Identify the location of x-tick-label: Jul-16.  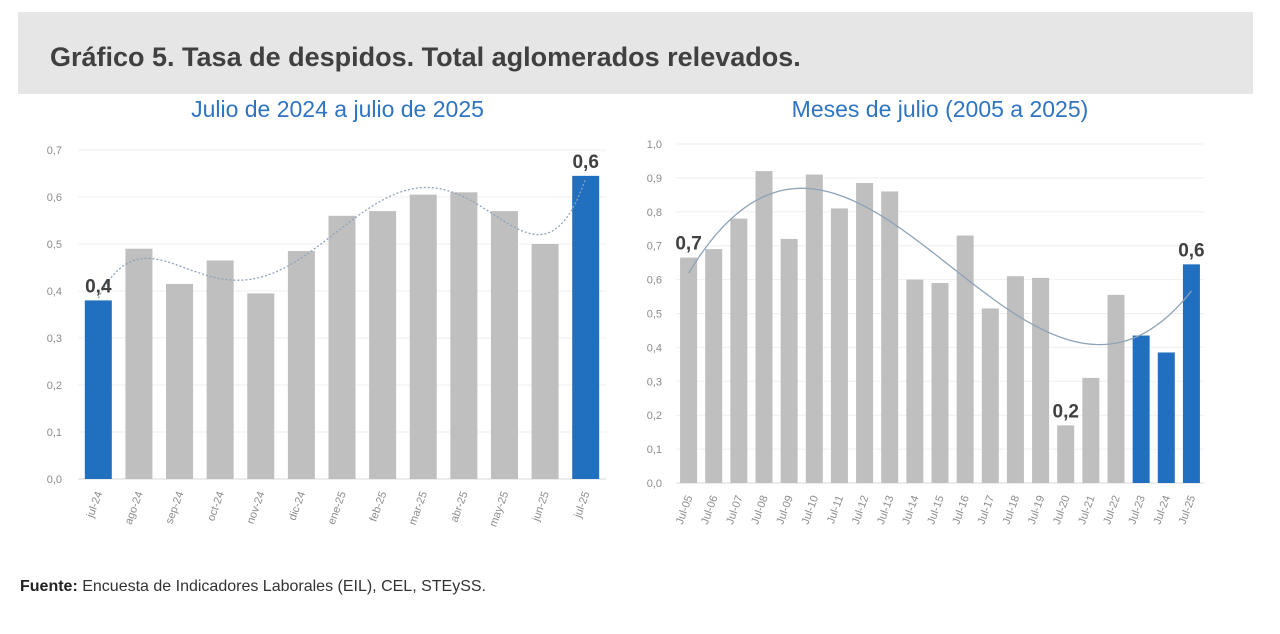
(961, 510).